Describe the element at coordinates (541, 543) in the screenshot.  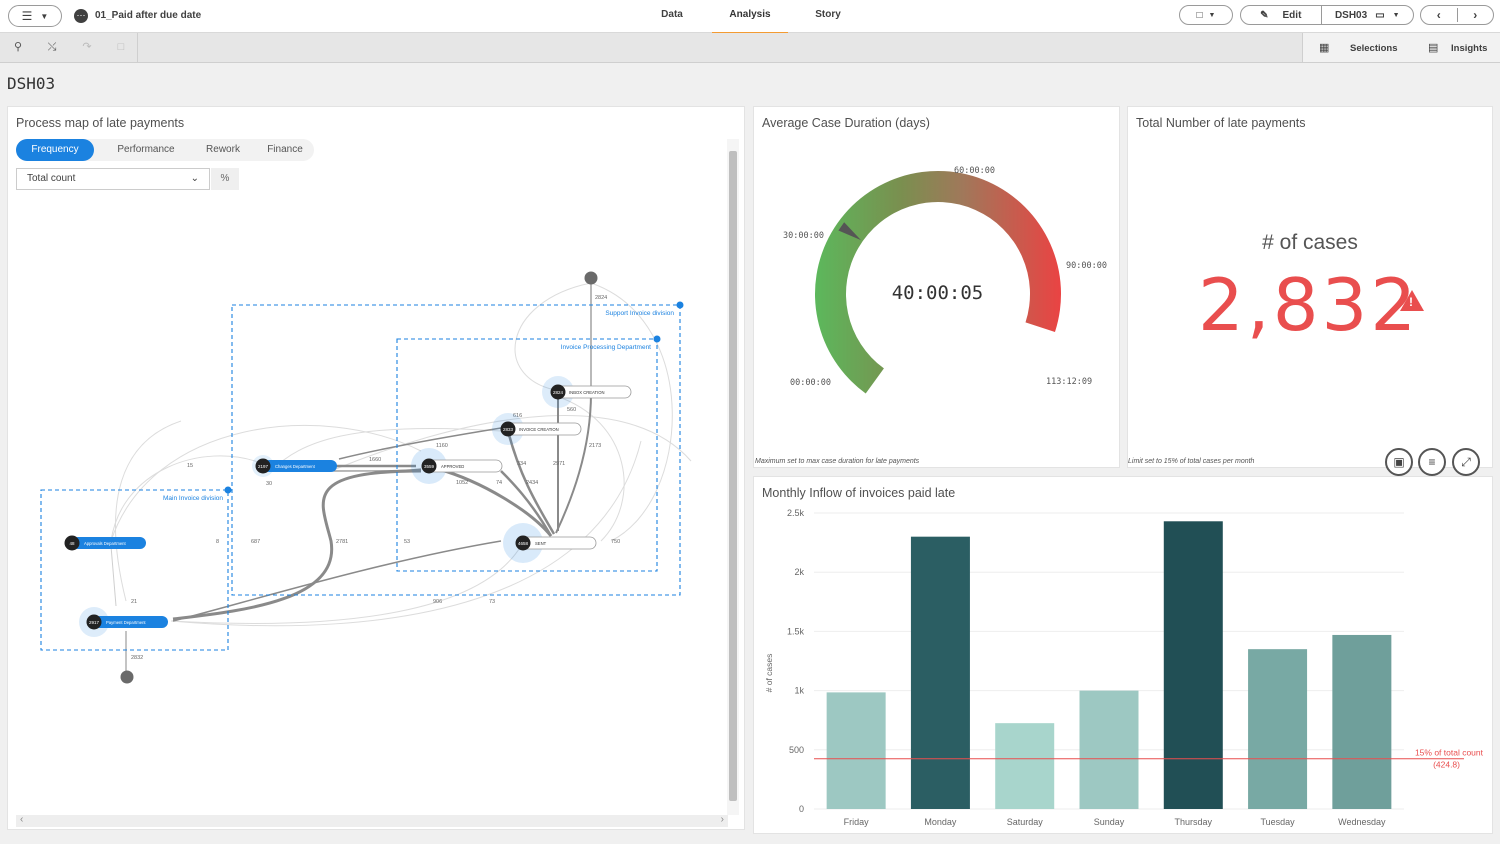
I see `node-label: SENT` at that location.